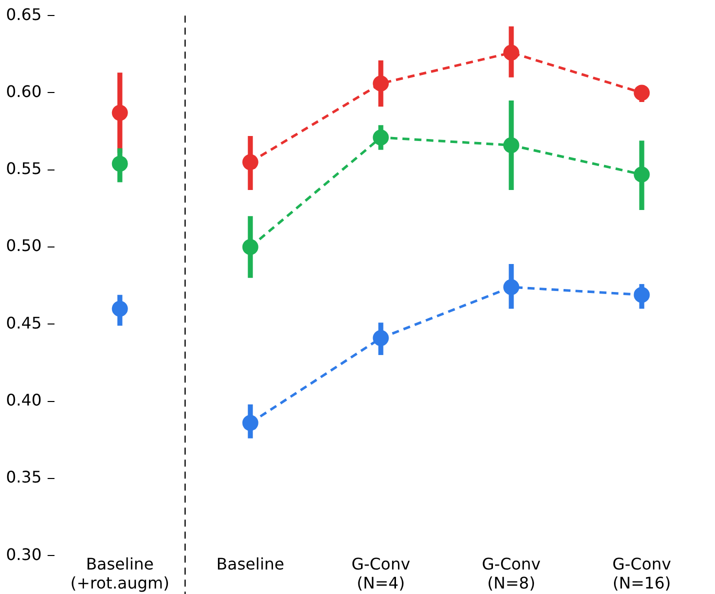  I want to click on y-tick-label: 0.55, so click(24, 168).